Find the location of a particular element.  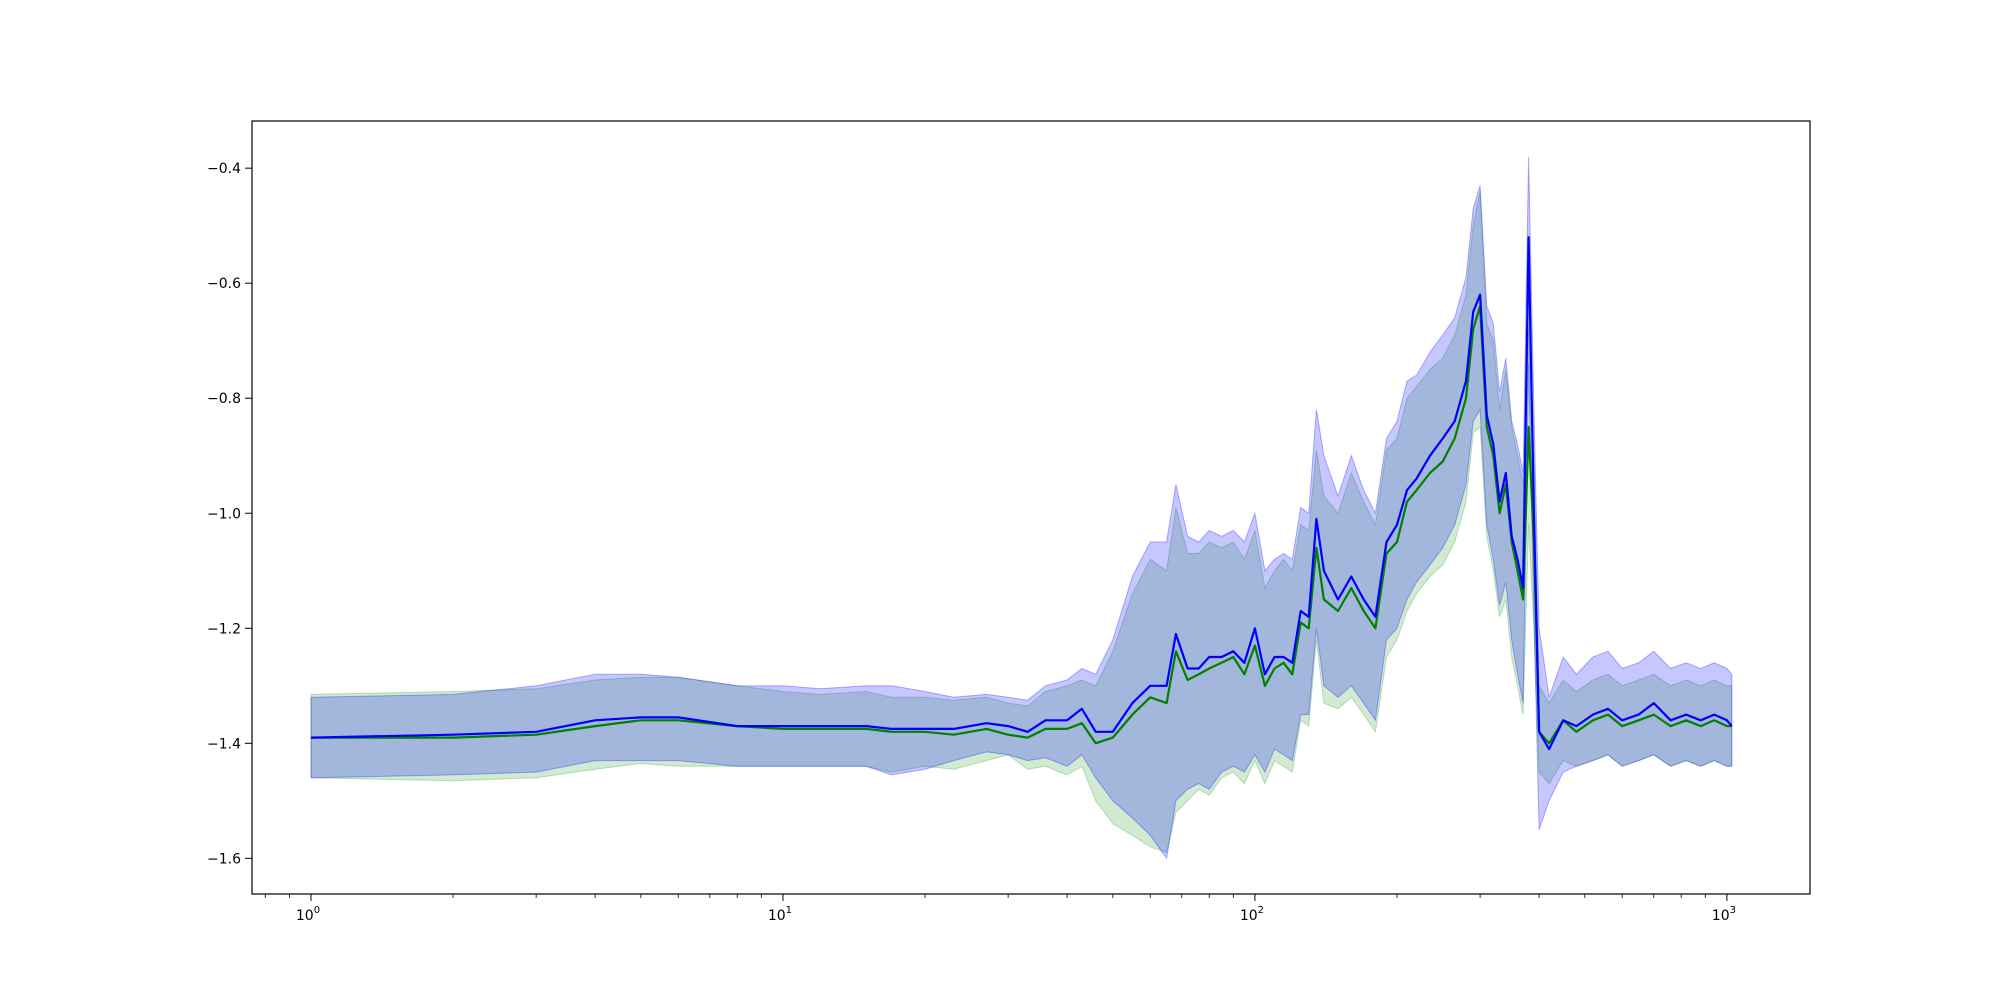

y-tick-label: −1.2 is located at coordinates (224, 629).